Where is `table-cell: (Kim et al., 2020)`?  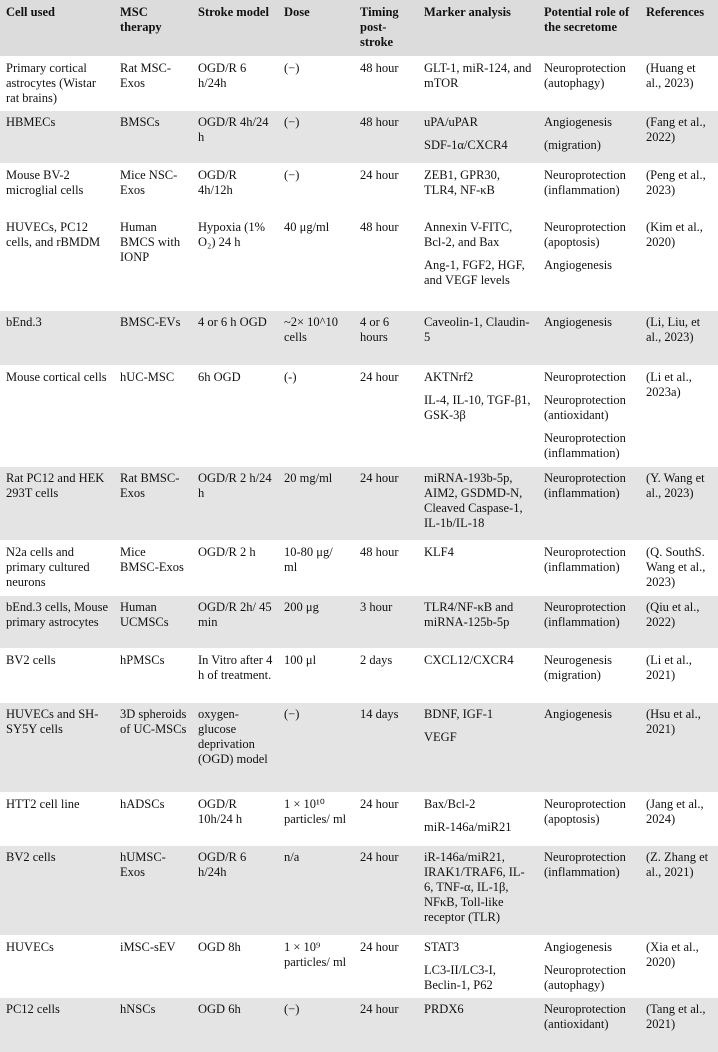
table-cell: (Kim et al., 2020) is located at coordinates (679, 263).